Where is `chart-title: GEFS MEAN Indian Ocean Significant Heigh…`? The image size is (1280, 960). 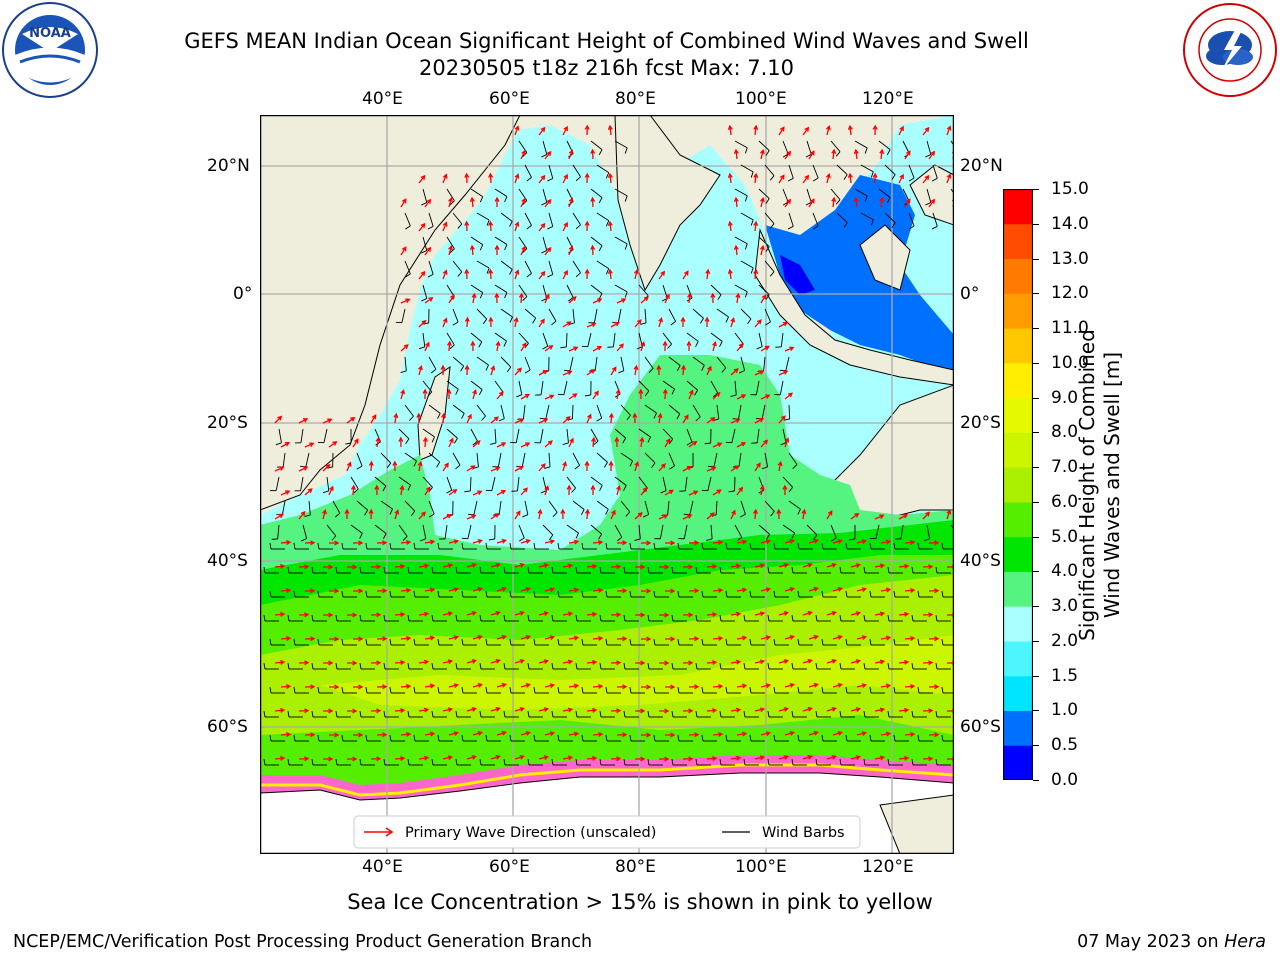 chart-title: GEFS MEAN Indian Ocean Significant Heigh… is located at coordinates (606, 41).